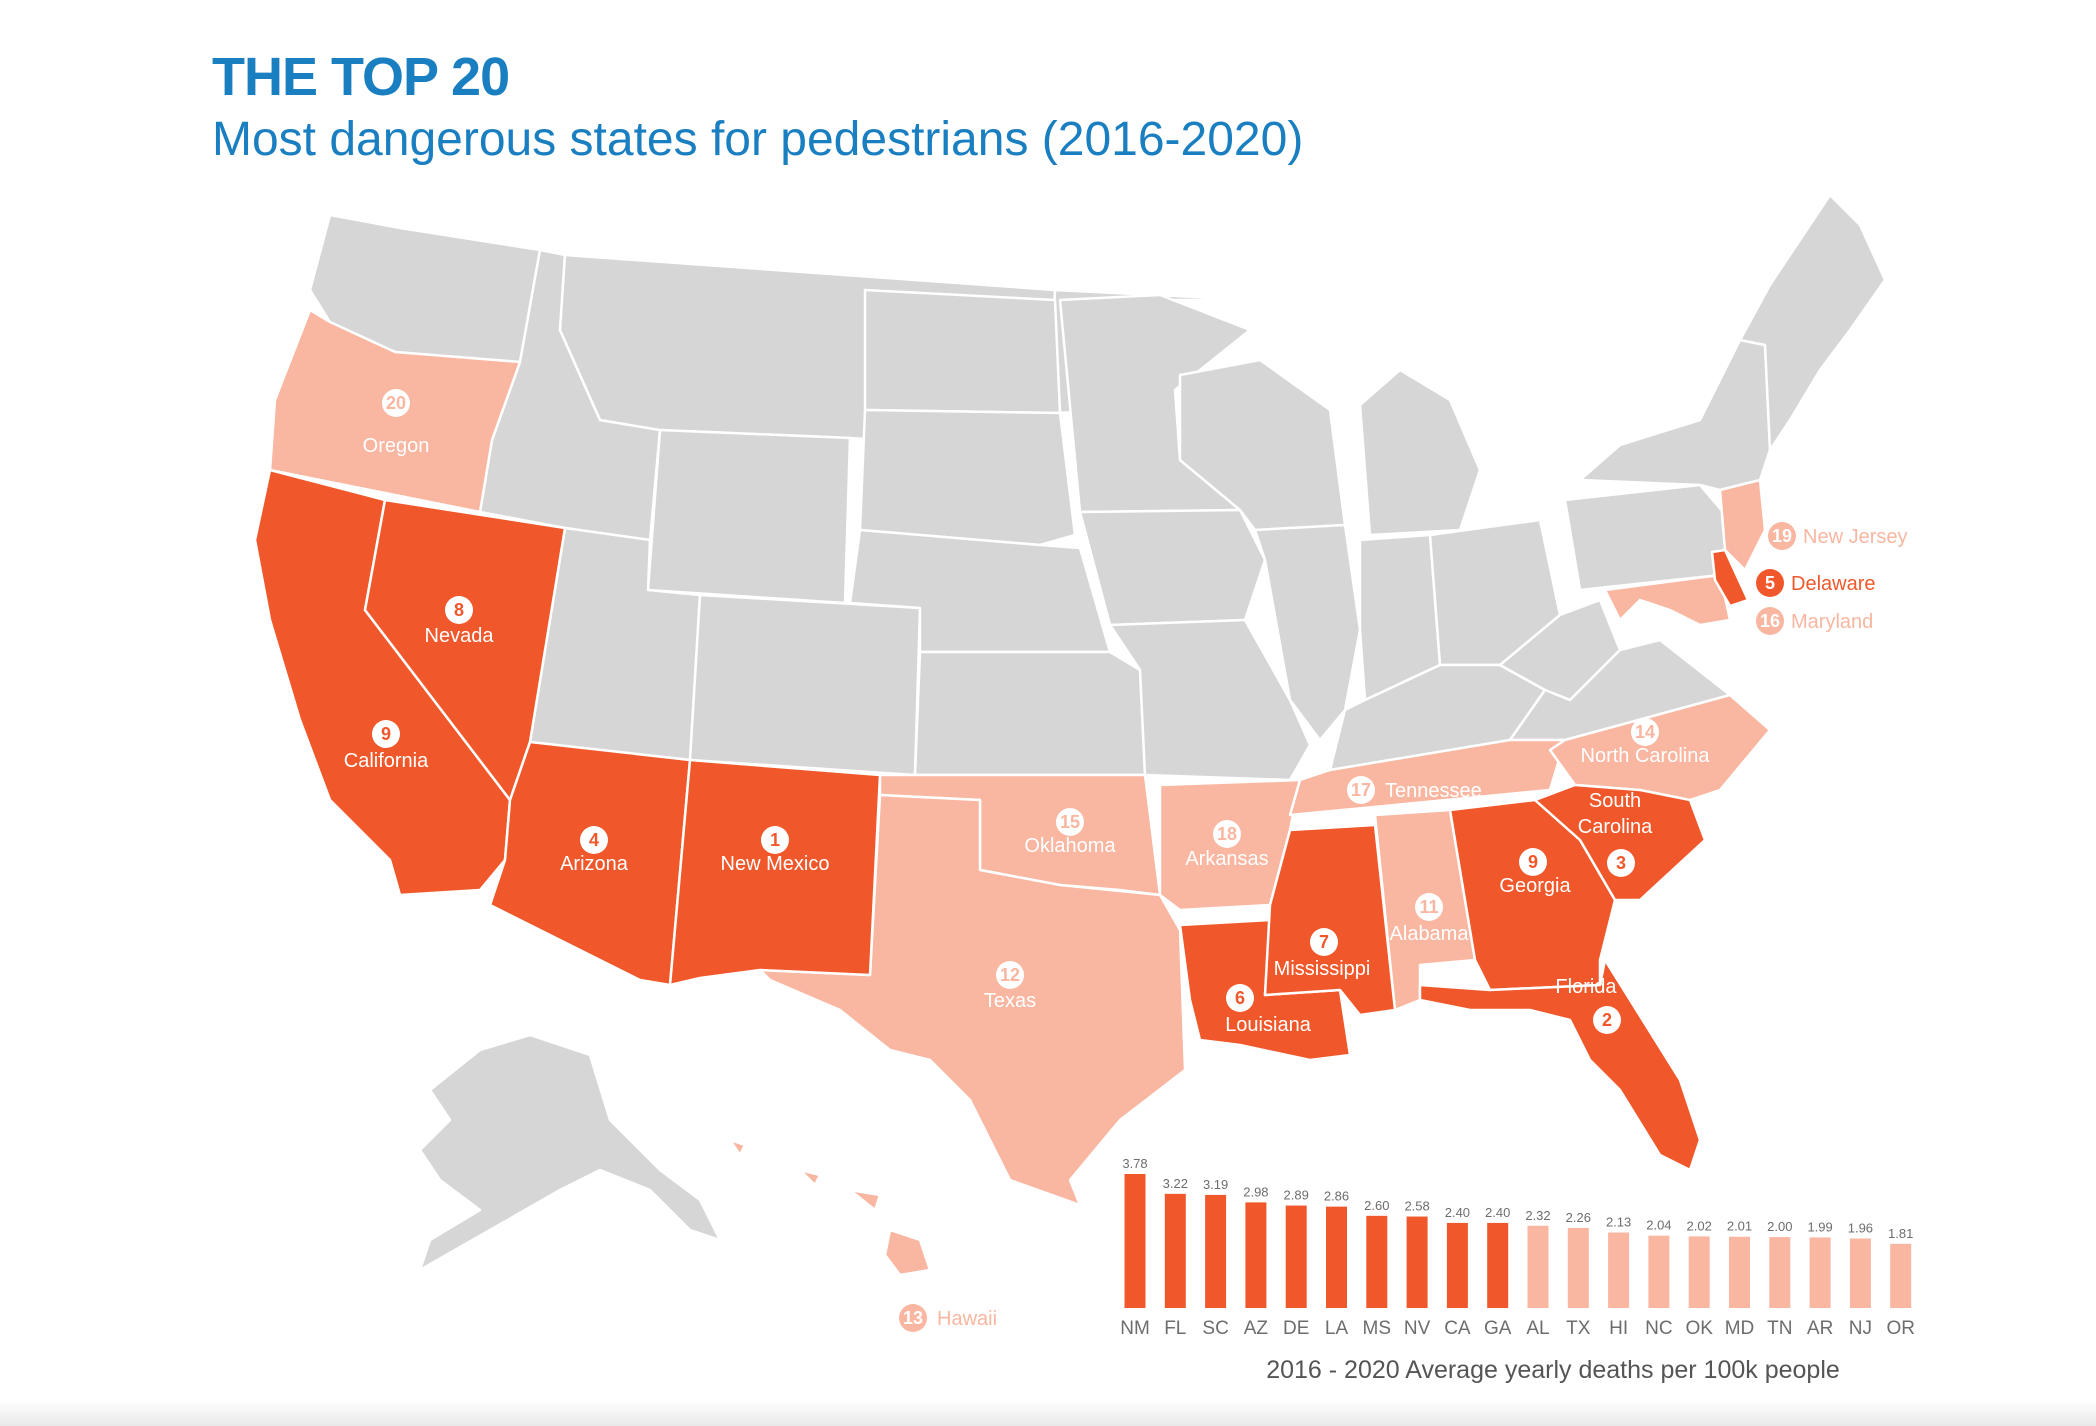 Image resolution: width=2096 pixels, height=1426 pixels. What do you see at coordinates (1030, 713) in the screenshot?
I see `state-kansas` at bounding box center [1030, 713].